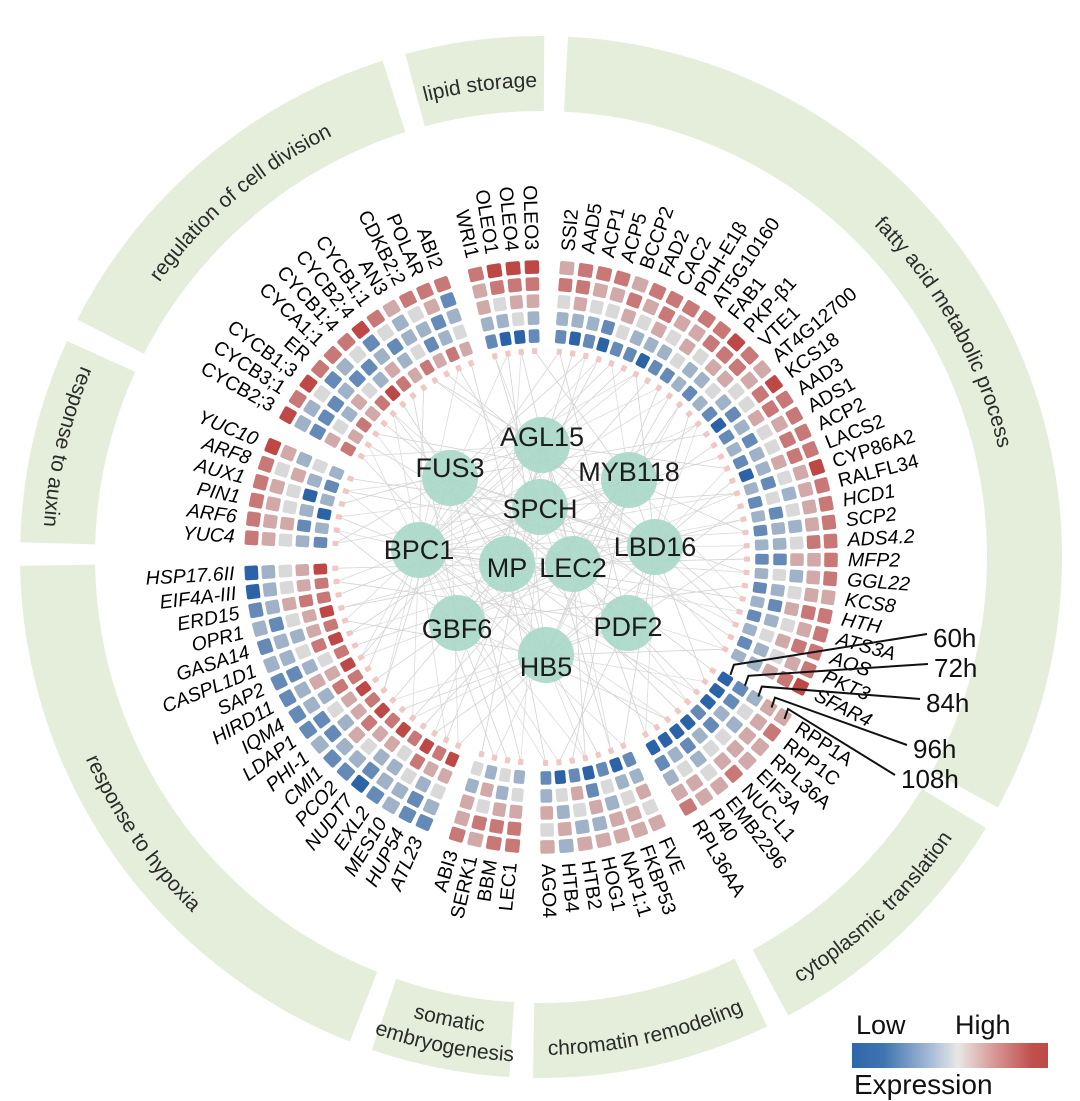 The width and height of the screenshot is (1080, 1101). Describe the element at coordinates (507, 568) in the screenshot. I see `hub-label-MP: MP` at that location.